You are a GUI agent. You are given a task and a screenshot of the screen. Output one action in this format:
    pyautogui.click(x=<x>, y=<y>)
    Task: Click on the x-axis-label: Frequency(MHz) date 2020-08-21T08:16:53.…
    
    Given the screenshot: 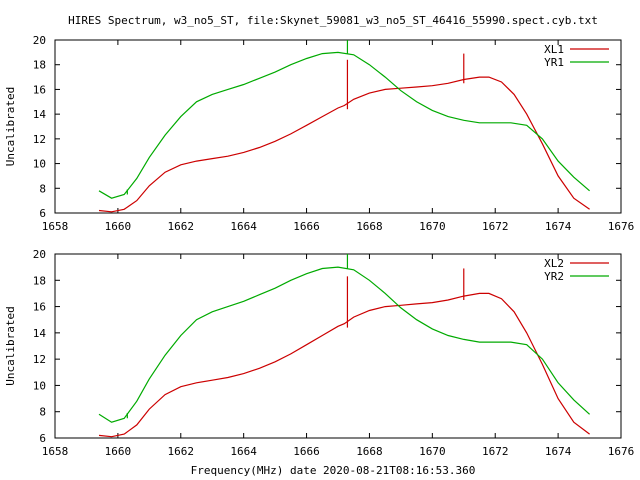 What is the action you would take?
    pyautogui.click(x=333, y=470)
    